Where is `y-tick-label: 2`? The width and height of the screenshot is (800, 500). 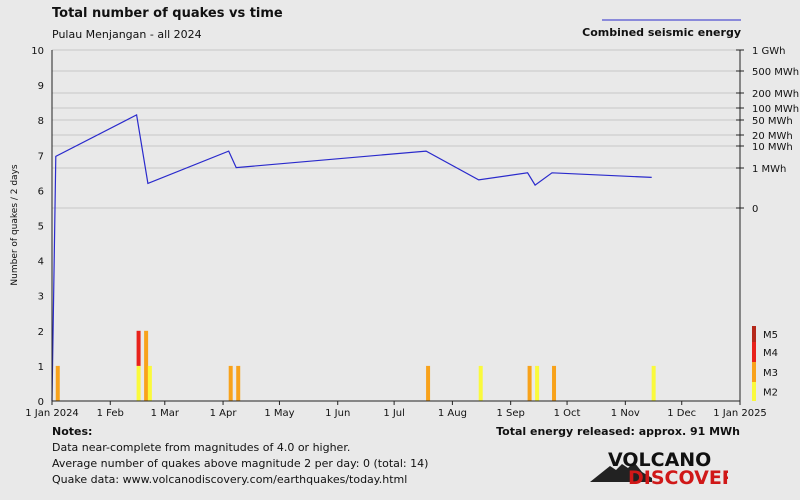 y-tick-label: 2 is located at coordinates (41, 332).